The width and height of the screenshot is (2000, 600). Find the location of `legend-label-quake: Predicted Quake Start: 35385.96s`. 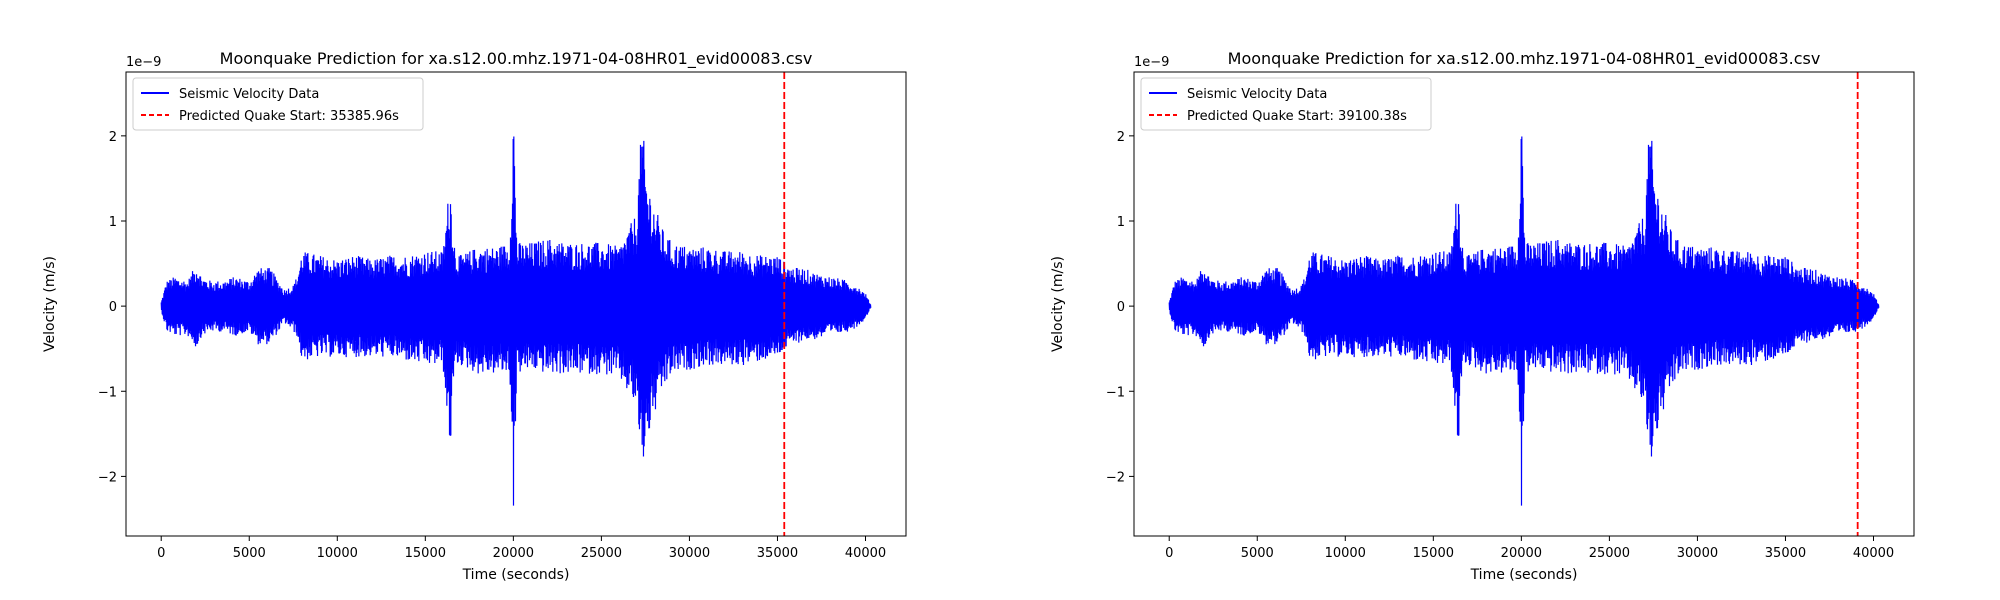

legend-label-quake: Predicted Quake Start: 35385.96s is located at coordinates (289, 116).